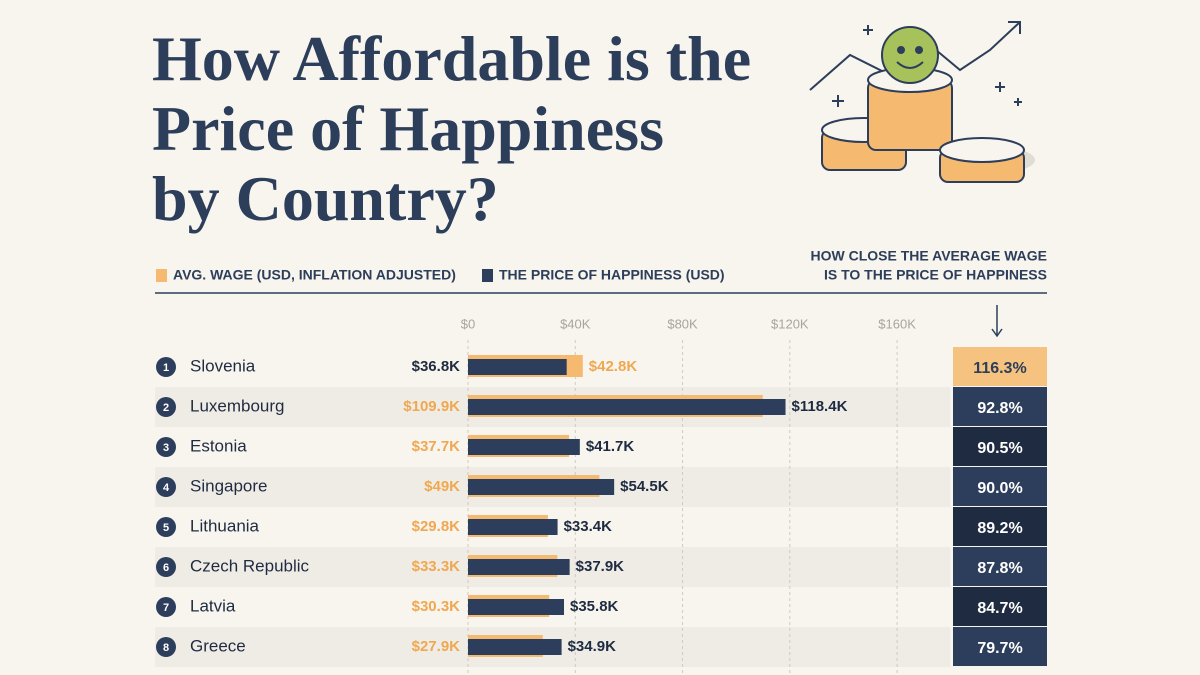 The height and width of the screenshot is (675, 1200). I want to click on country-label: Lithuania, so click(225, 525).